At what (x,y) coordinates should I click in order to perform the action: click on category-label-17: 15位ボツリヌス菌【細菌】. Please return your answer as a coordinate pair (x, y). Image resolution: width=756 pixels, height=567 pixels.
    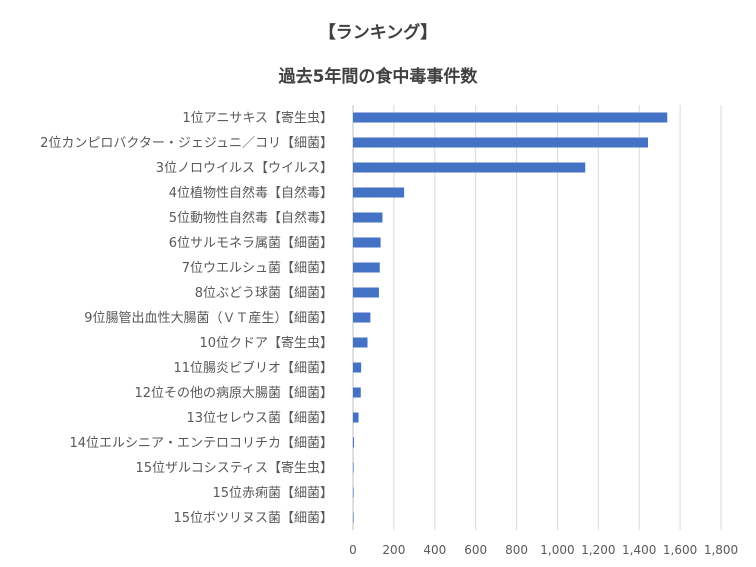
    Looking at the image, I should click on (253, 518).